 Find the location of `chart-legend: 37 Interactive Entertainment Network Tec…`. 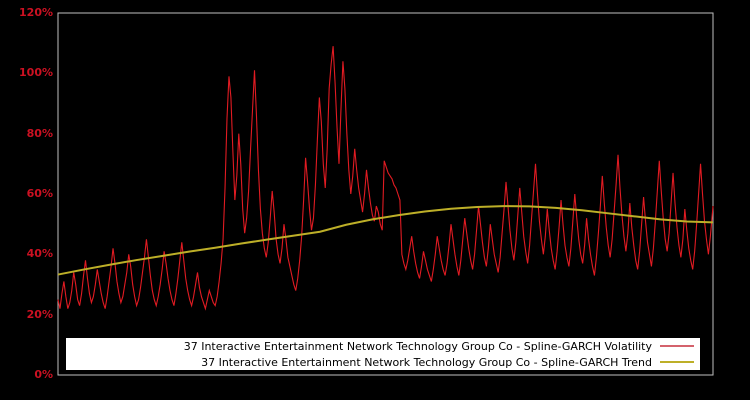

chart-legend: 37 Interactive Entertainment Network Tec… is located at coordinates (383, 354).